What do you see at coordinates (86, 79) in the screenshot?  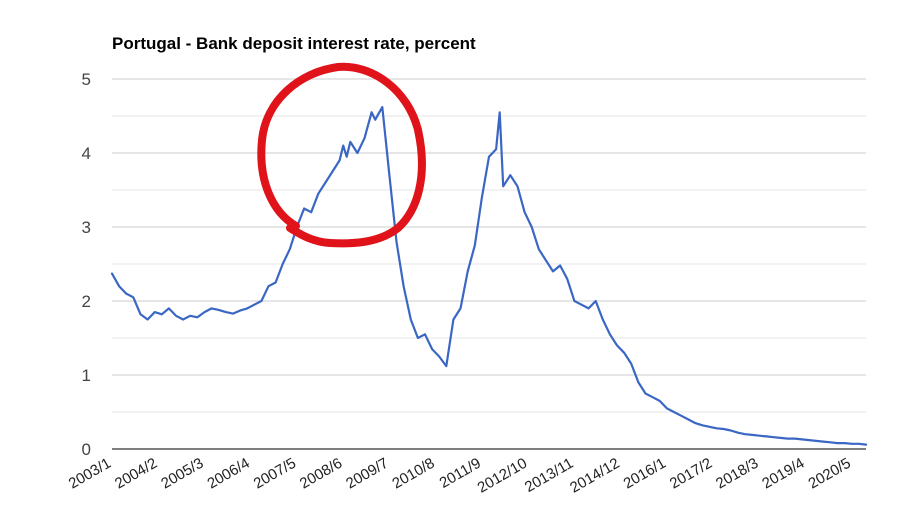 I see `y-tick-label: 5` at bounding box center [86, 79].